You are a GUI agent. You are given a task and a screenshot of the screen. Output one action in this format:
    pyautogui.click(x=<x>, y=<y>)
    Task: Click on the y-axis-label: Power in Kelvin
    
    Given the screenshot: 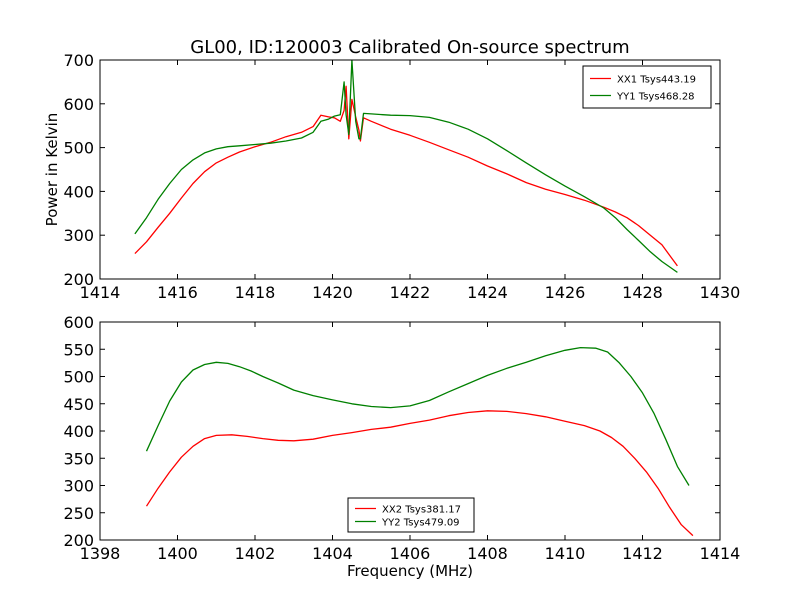 What is the action you would take?
    pyautogui.click(x=52, y=170)
    